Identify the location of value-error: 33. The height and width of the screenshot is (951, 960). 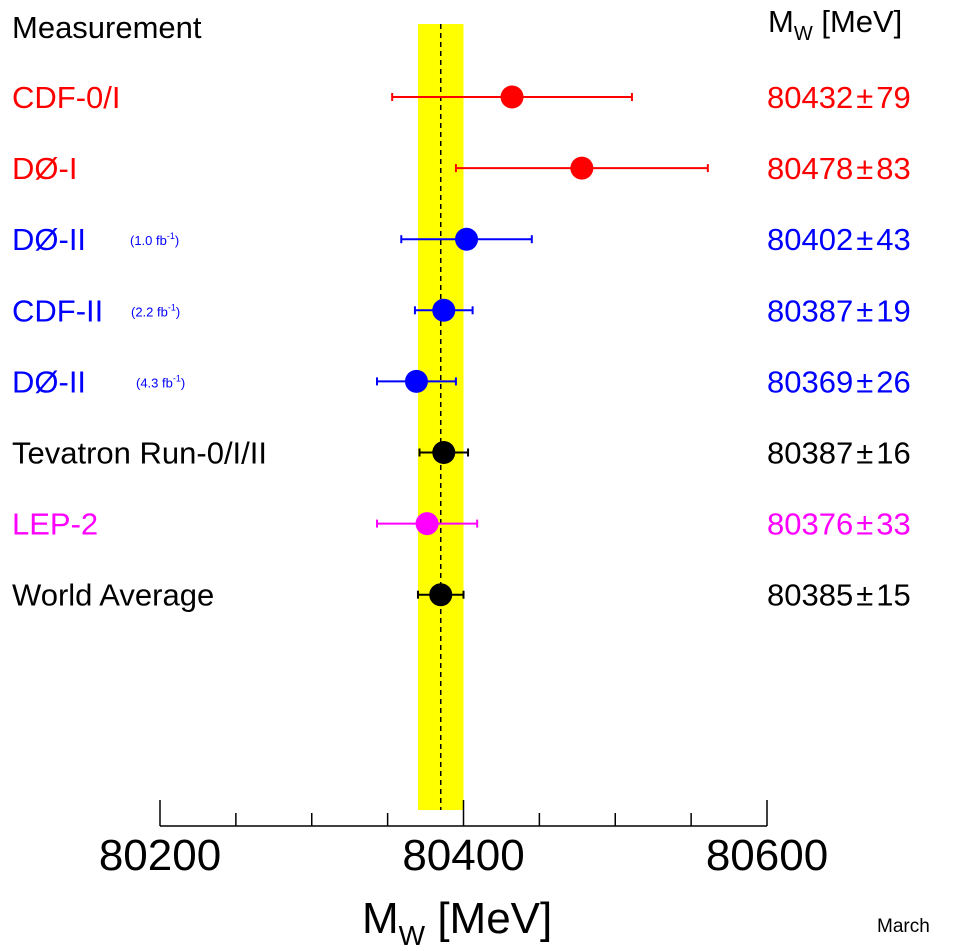
(893, 524).